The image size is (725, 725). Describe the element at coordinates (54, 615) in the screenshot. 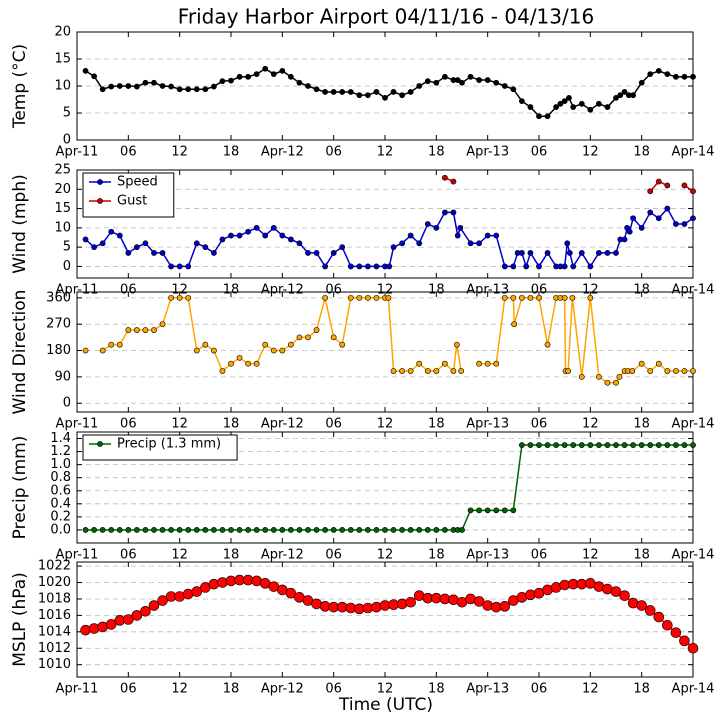

I see `y-tick-label: 1016` at that location.